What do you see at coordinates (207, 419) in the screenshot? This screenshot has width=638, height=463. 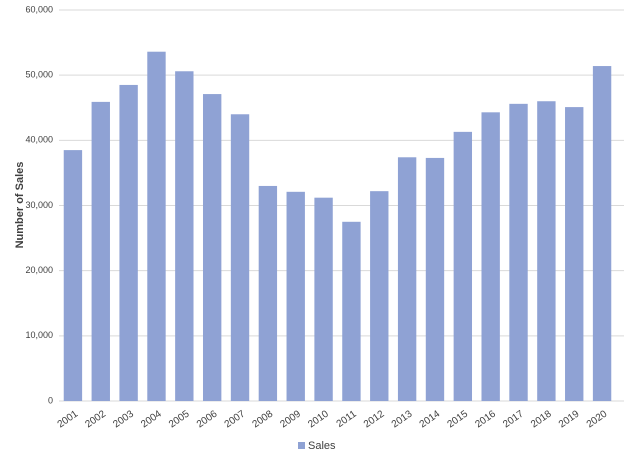 I see `x-tick-label: 2006` at bounding box center [207, 419].